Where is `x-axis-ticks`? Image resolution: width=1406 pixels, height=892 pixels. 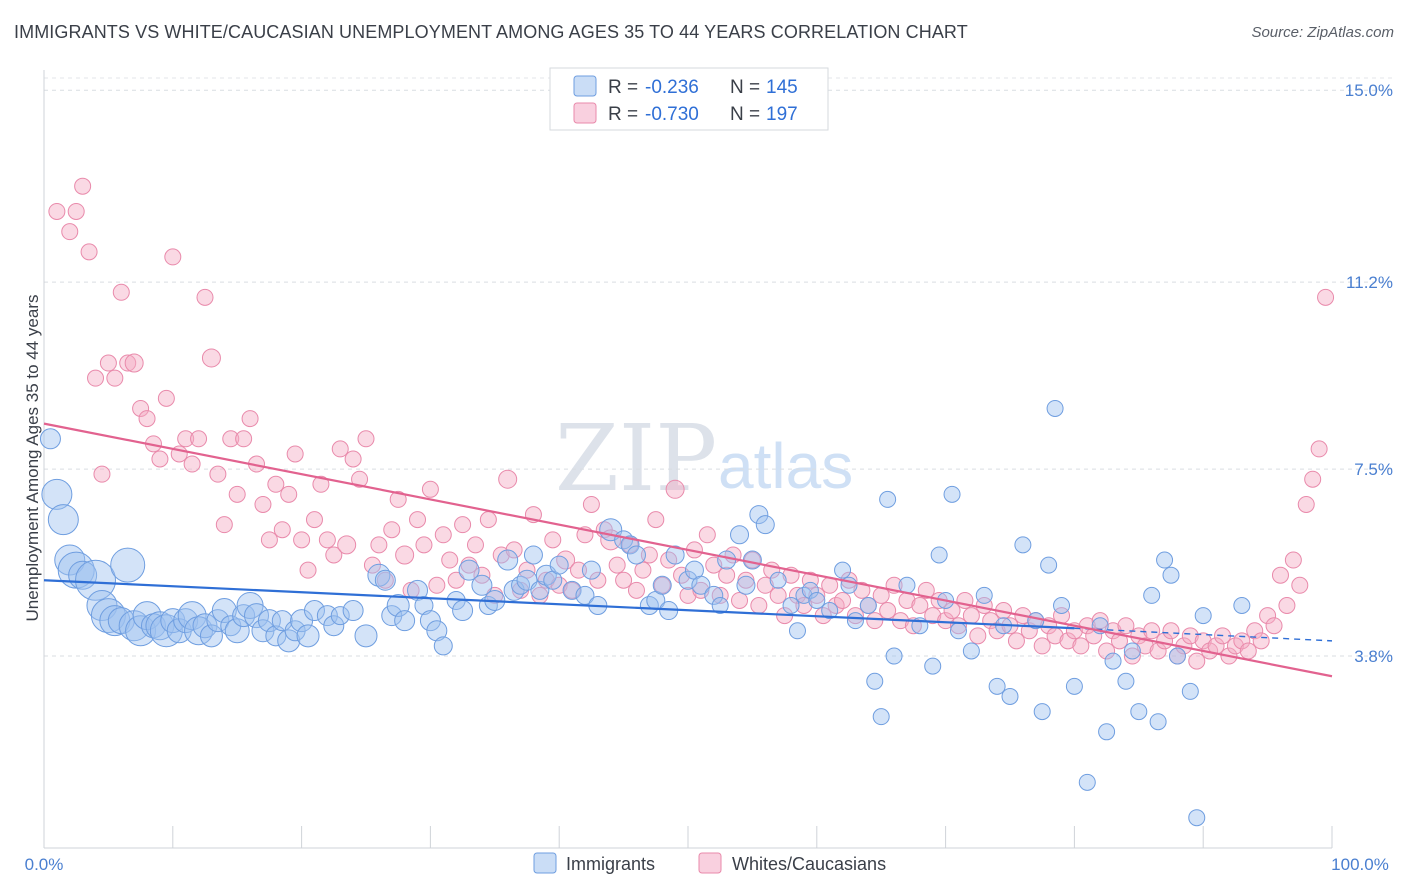
x-axis-ticks is located at coordinates (688, 837).